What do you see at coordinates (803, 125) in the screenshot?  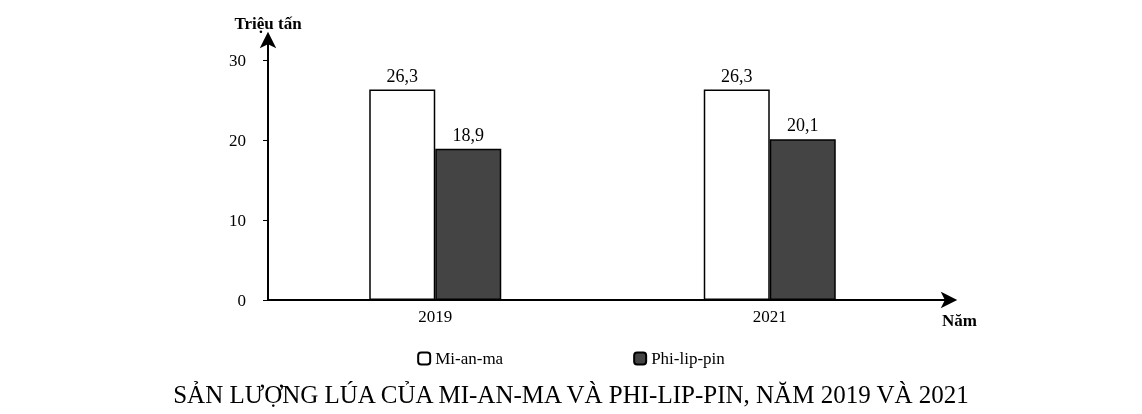 I see `data-label: 20,1` at bounding box center [803, 125].